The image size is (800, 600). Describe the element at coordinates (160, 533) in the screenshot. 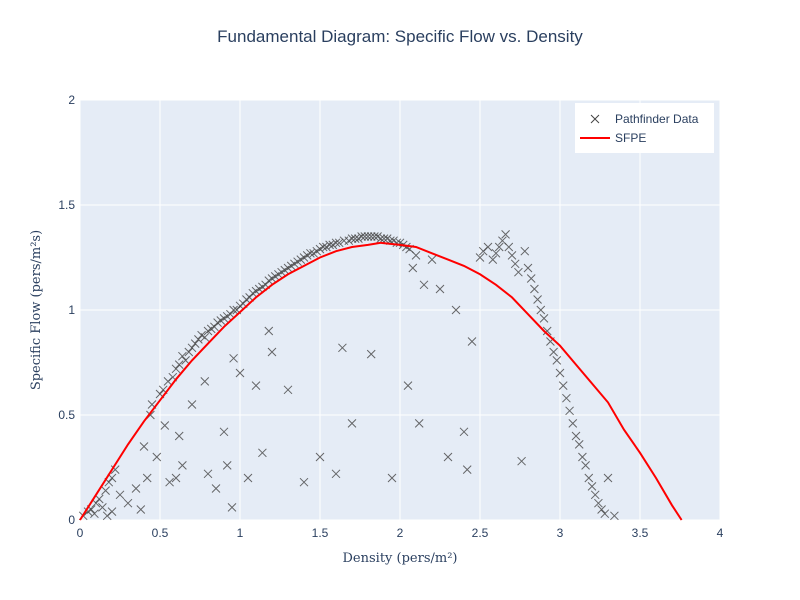

I see `x-tick-label: 0.5` at that location.